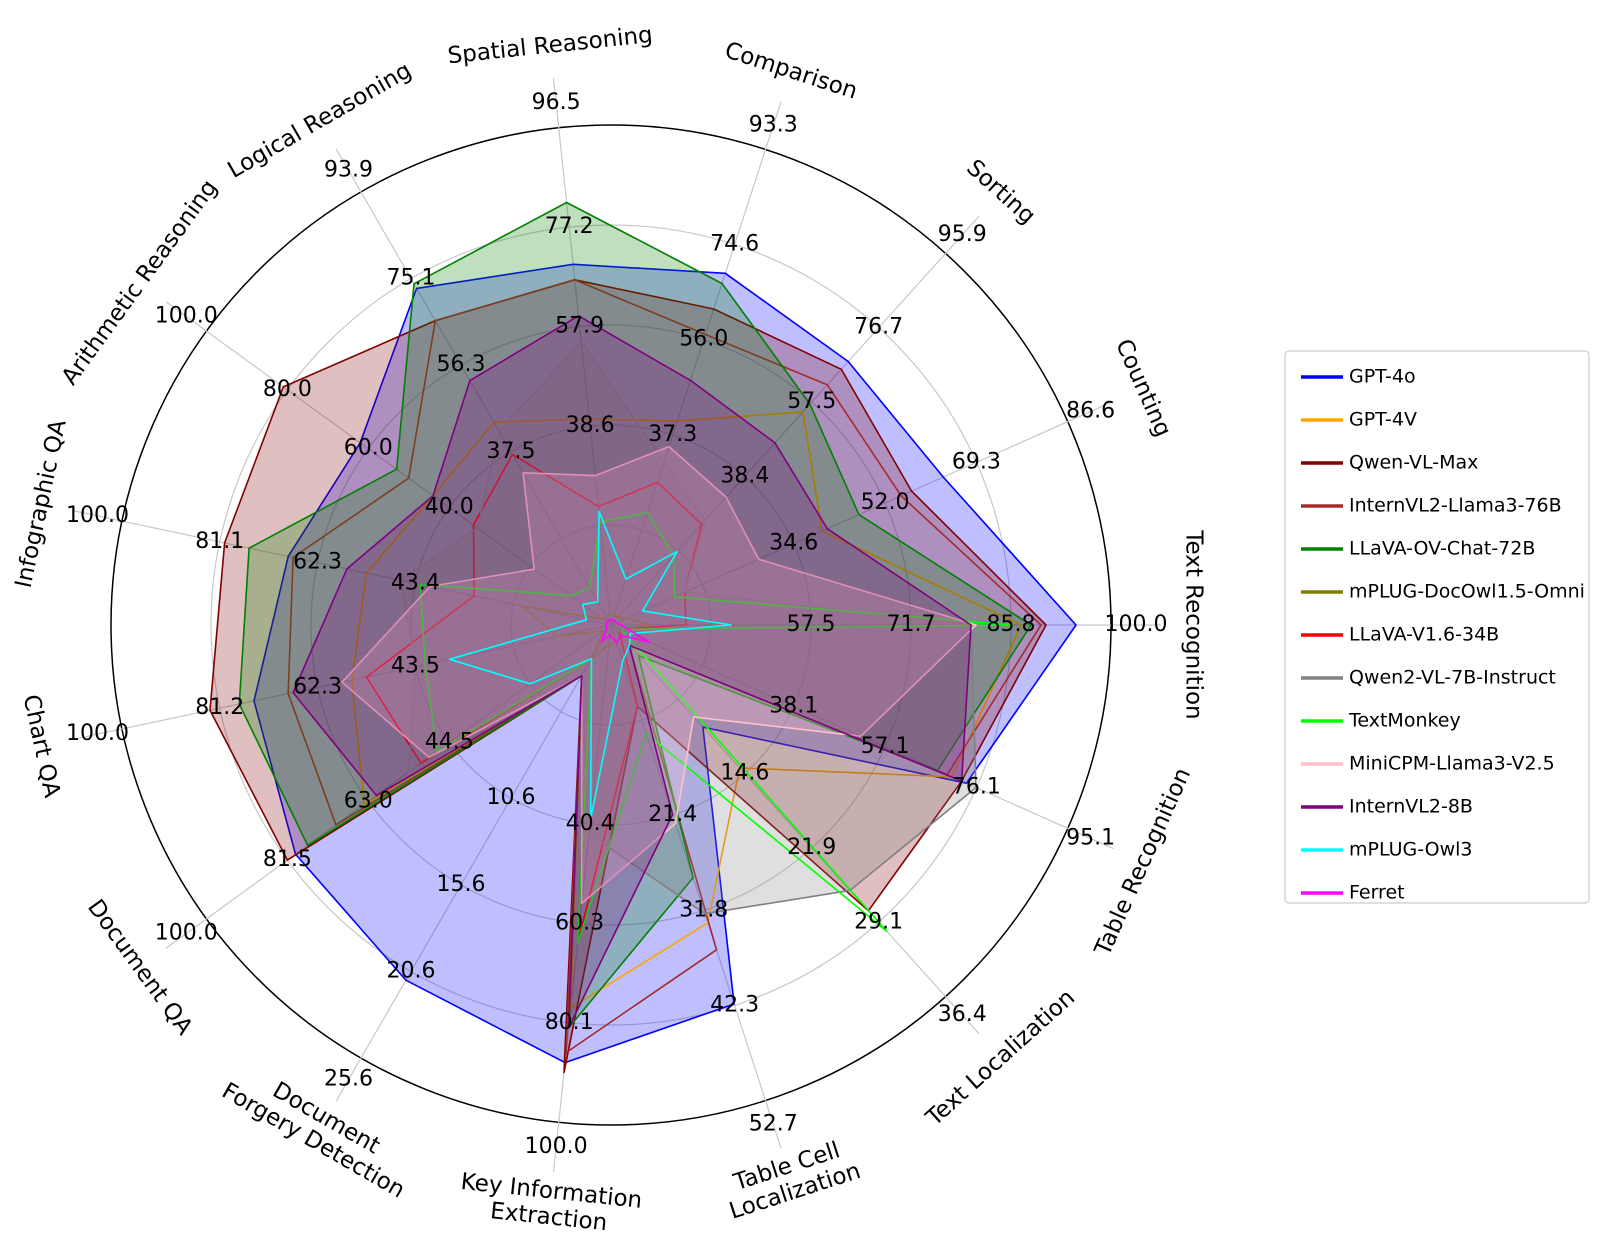  What do you see at coordinates (793, 705) in the screenshot?
I see `tick-label: 38.1` at bounding box center [793, 705].